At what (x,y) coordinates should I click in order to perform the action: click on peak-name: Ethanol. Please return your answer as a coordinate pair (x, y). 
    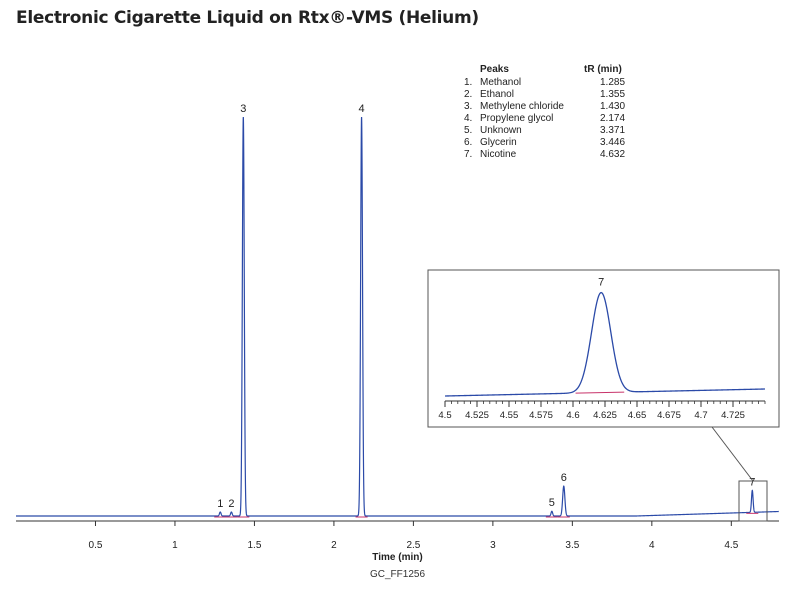
    Looking at the image, I should click on (497, 94).